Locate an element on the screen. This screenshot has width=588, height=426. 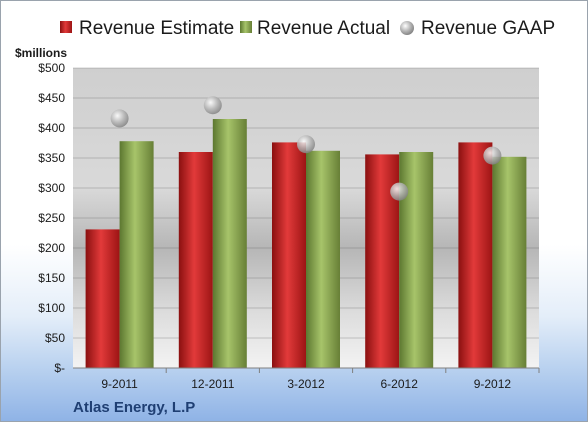
y-tick-label: $450 is located at coordinates (51, 98).